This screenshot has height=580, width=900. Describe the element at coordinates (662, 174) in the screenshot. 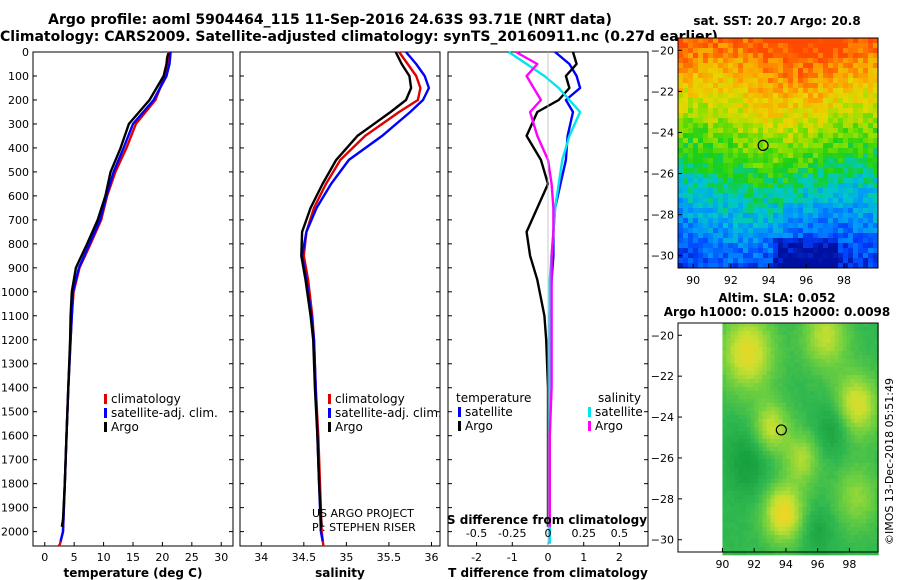

I see `y-tick-label: −26` at that location.